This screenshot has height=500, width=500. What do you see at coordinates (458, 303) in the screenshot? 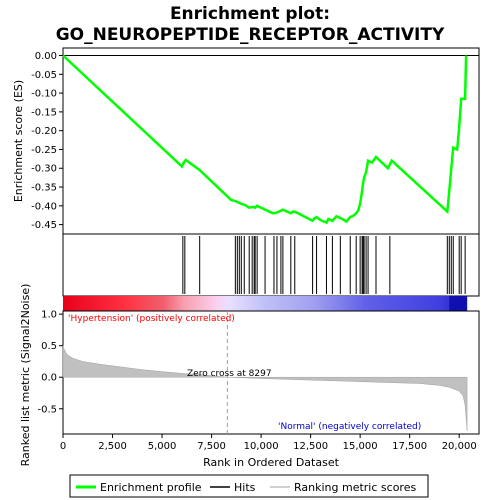
I see `ranked-list-heatmap-tail` at bounding box center [458, 303].